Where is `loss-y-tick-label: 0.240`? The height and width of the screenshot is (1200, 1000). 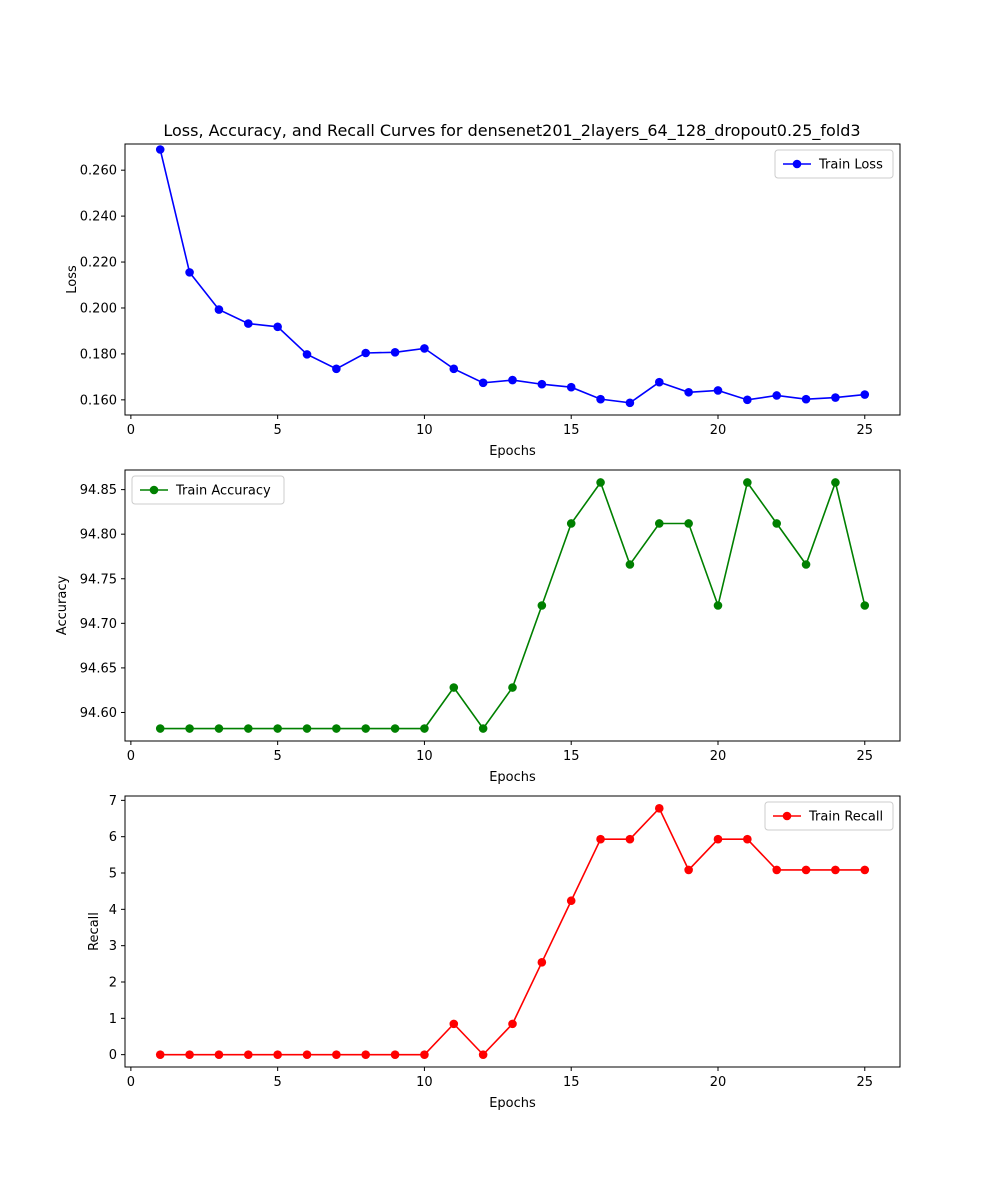
loss-y-tick-label: 0.240 is located at coordinates (98, 217).